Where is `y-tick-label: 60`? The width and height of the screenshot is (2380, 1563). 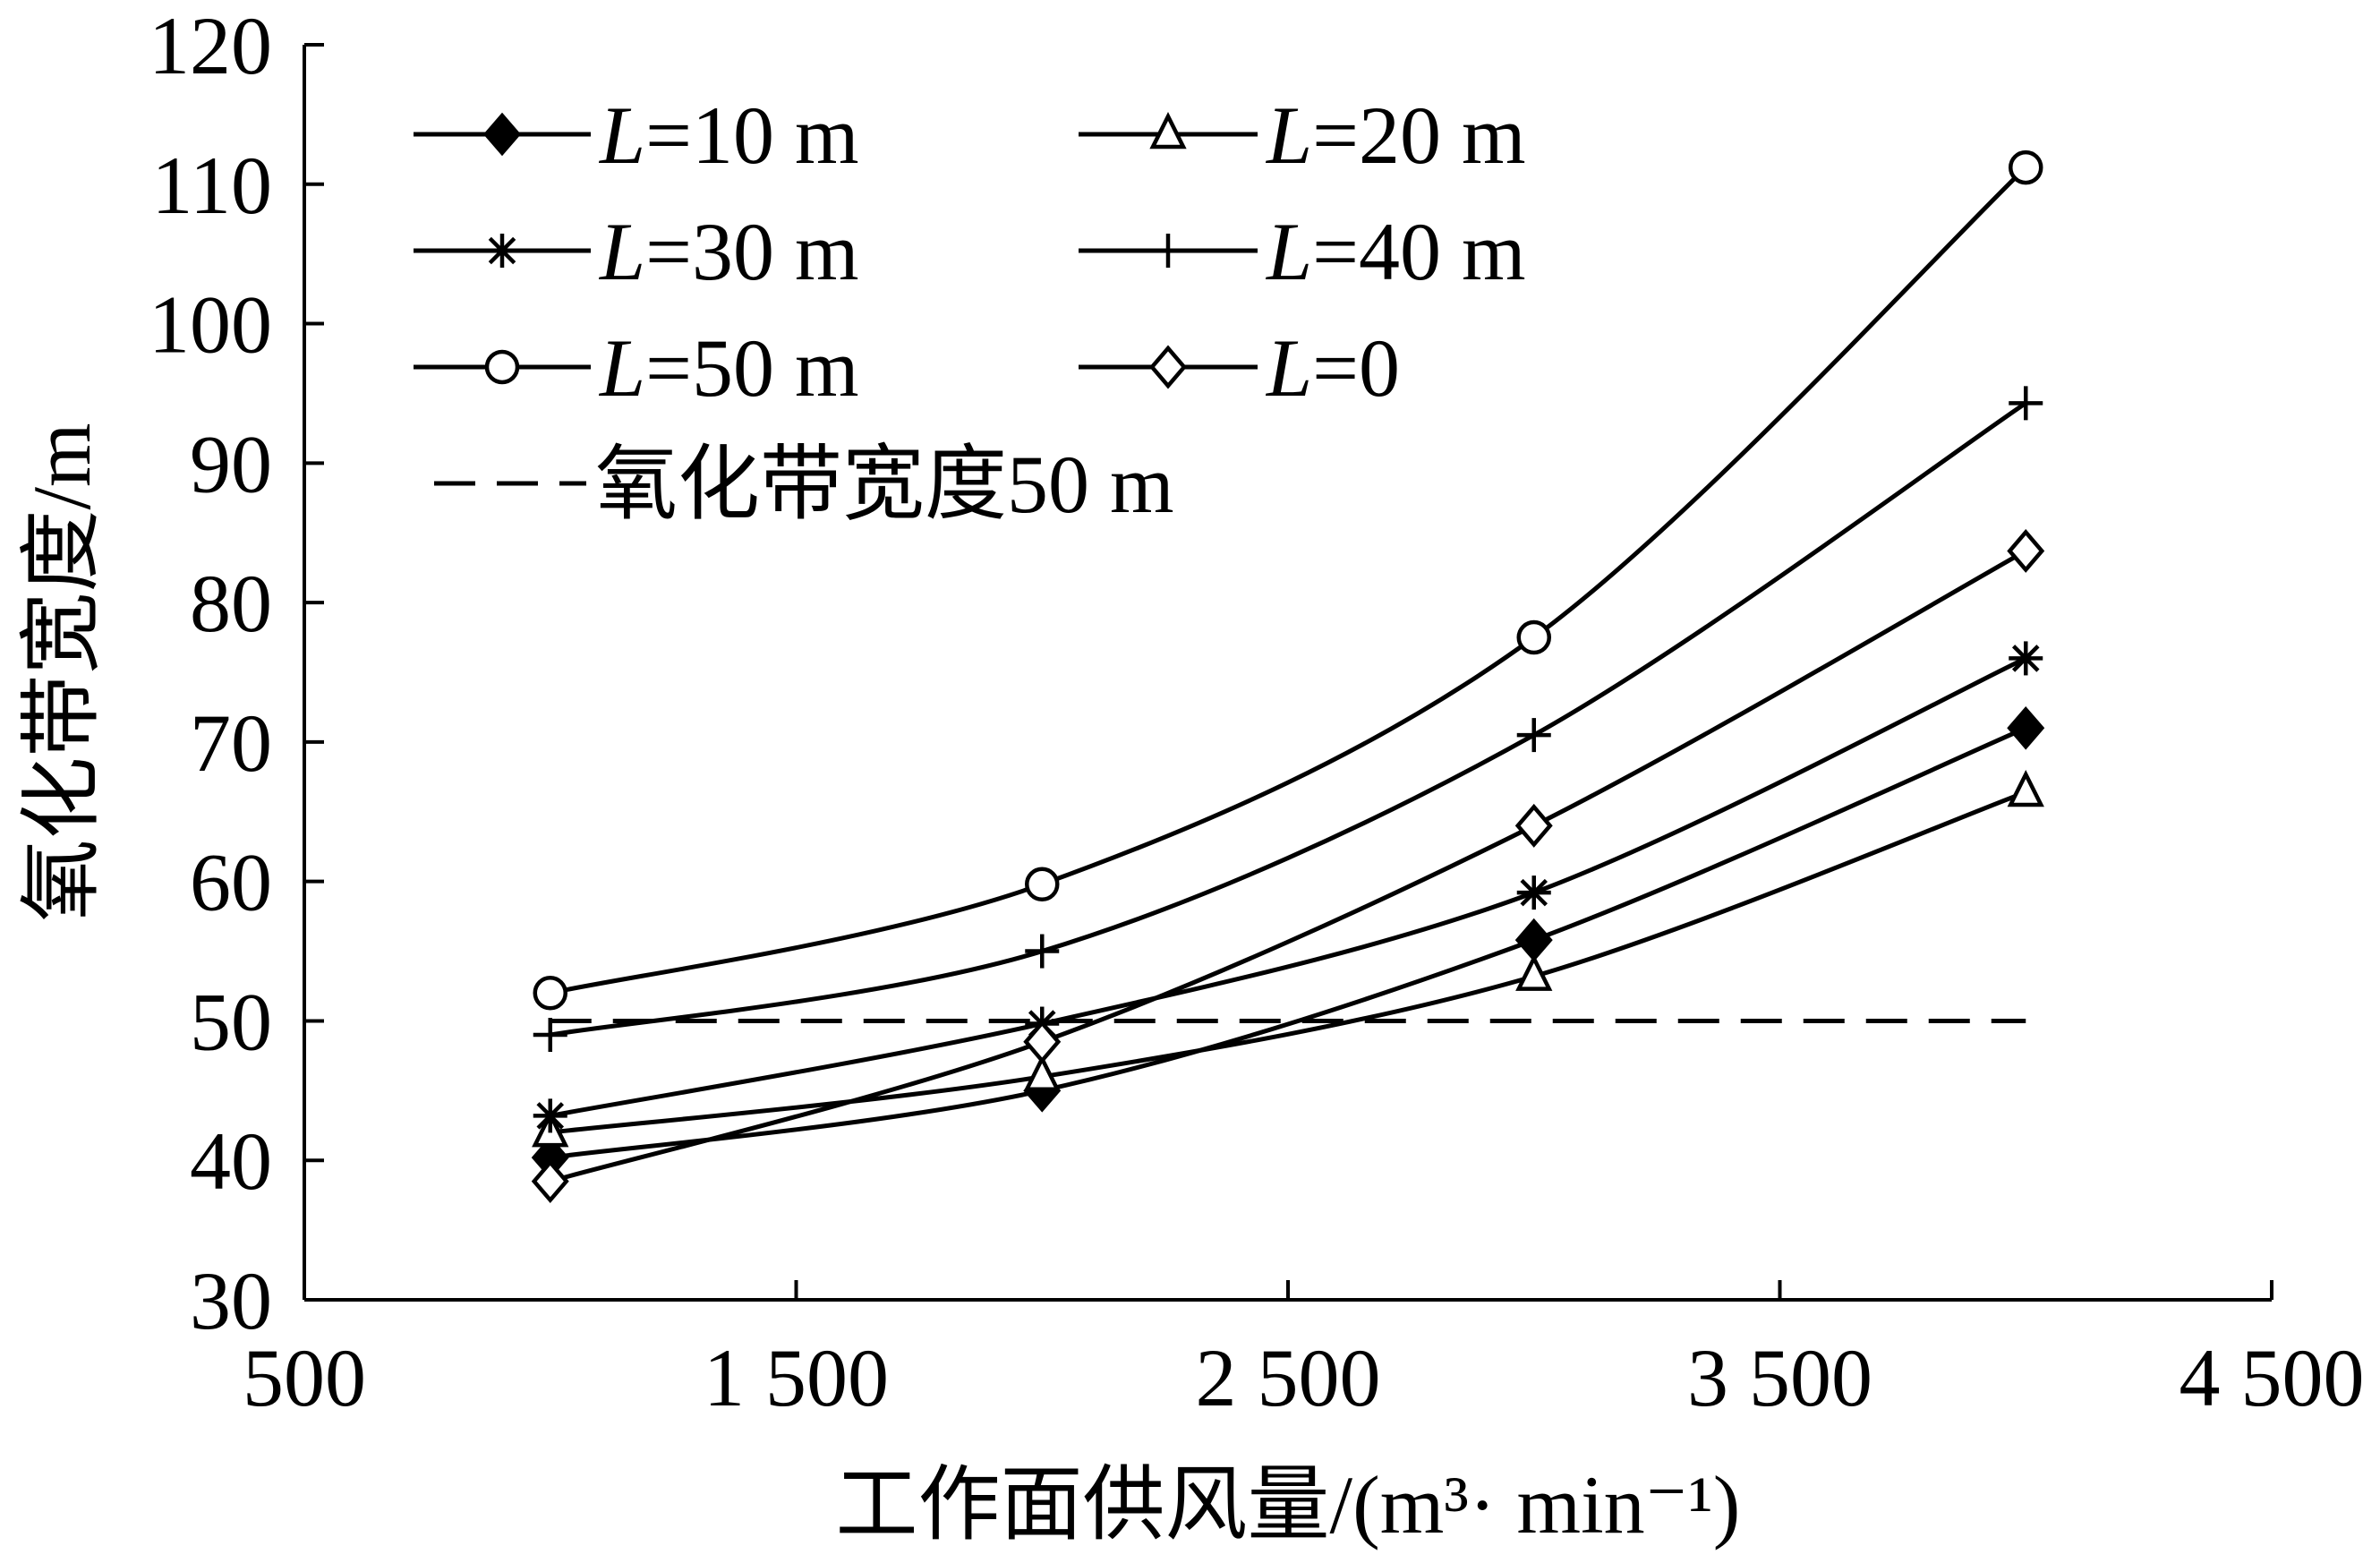
y-tick-label: 60 is located at coordinates (231, 882).